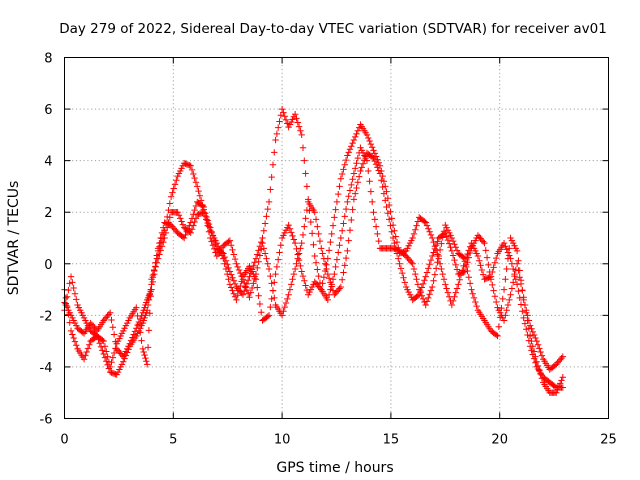 This screenshot has width=640, height=480. I want to click on x-tick-label: 10, so click(282, 440).